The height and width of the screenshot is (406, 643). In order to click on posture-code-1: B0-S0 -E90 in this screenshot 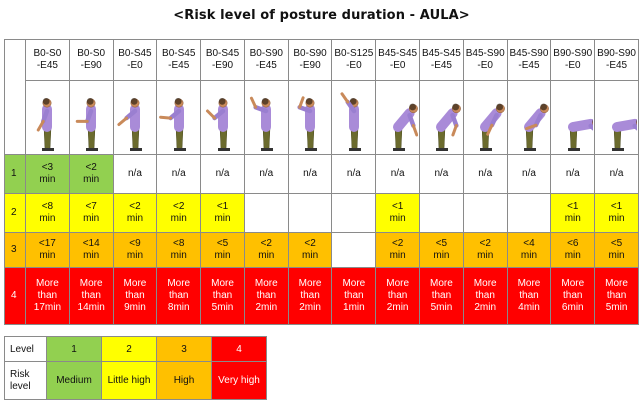, I will do `click(91, 60)`.